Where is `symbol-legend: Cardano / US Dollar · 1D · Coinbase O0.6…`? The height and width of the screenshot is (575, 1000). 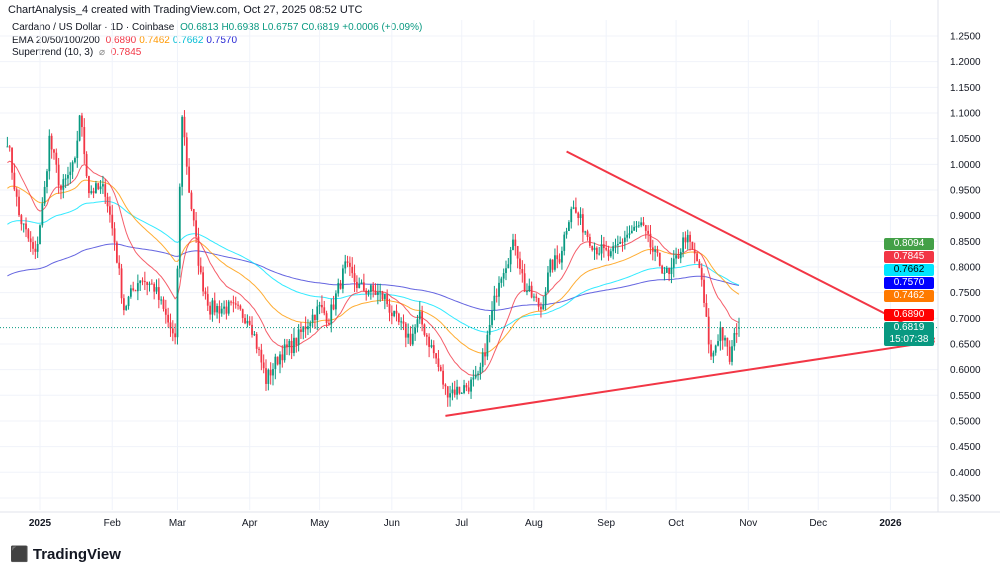 symbol-legend: Cardano / US Dollar · 1D · Coinbase O0.6… is located at coordinates (218, 28).